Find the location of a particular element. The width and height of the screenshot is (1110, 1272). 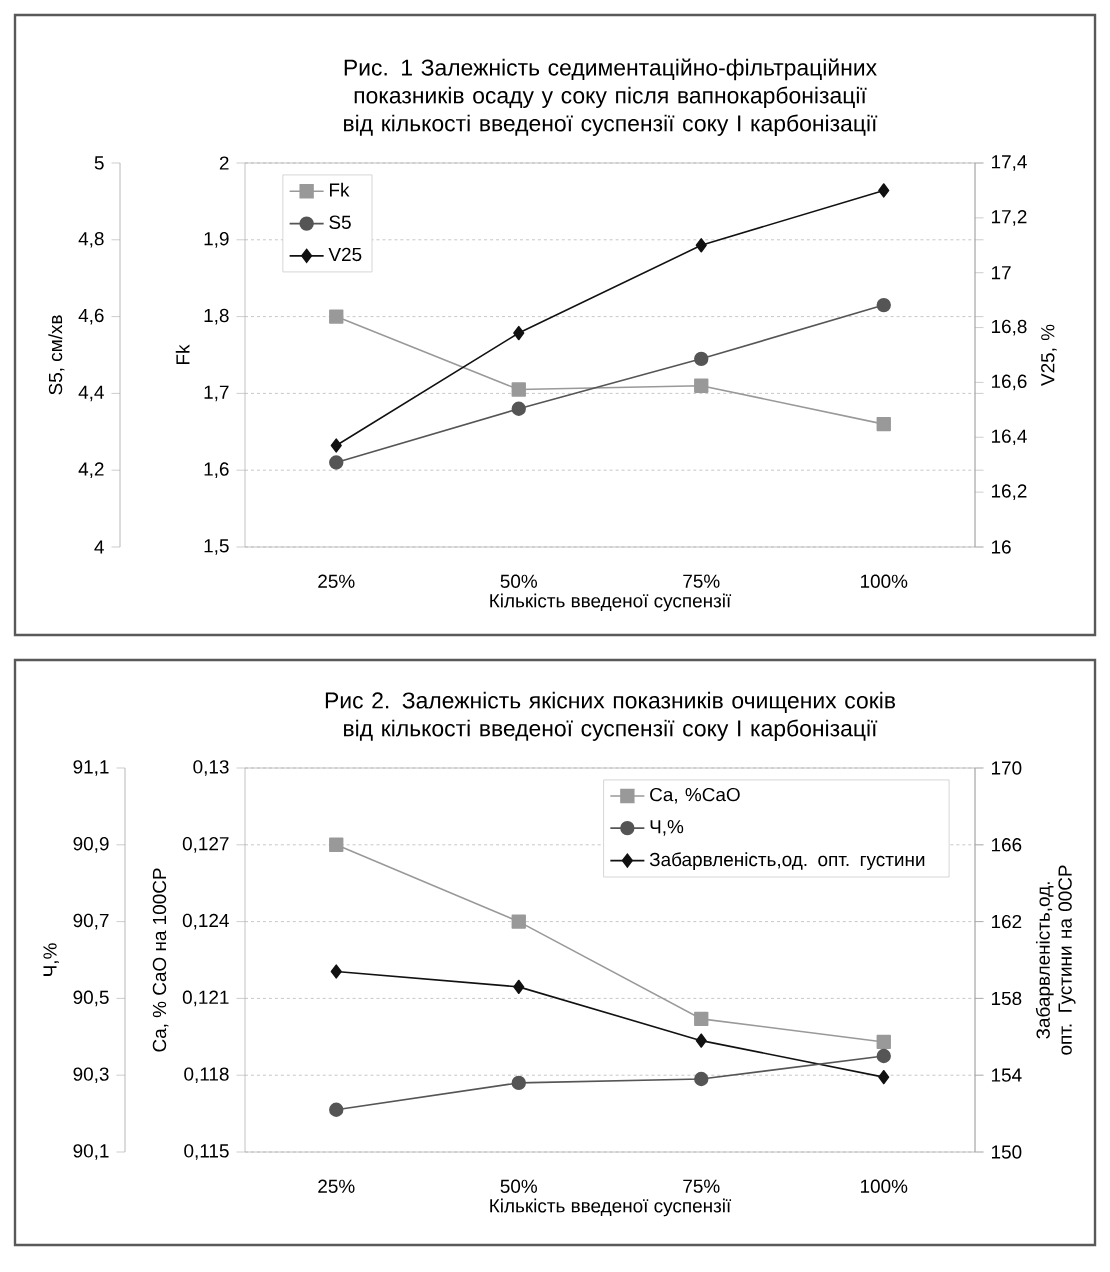

y2-tick-label: 17 is located at coordinates (1001, 273).